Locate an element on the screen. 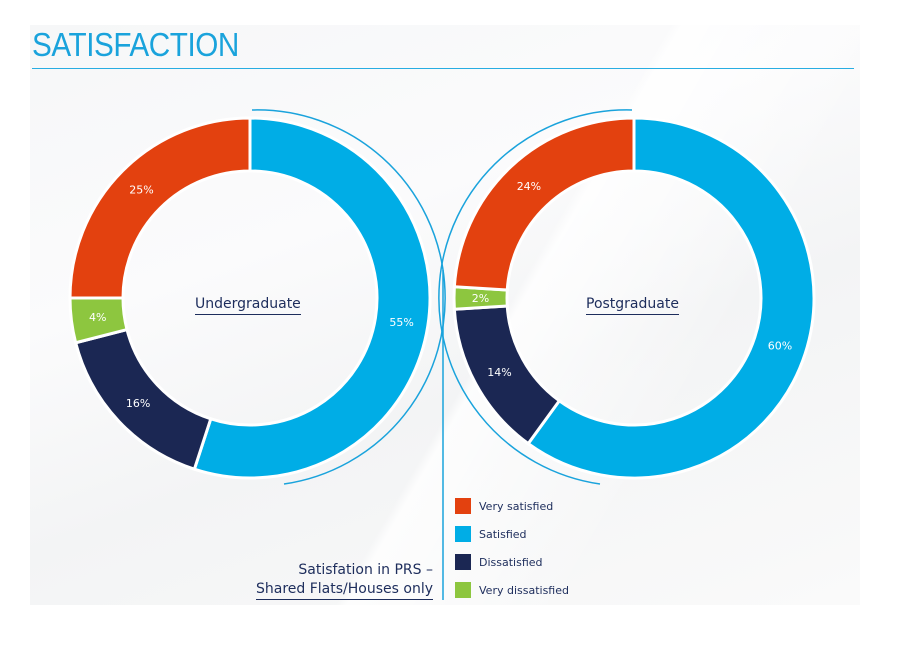  title-divider is located at coordinates (443, 68).